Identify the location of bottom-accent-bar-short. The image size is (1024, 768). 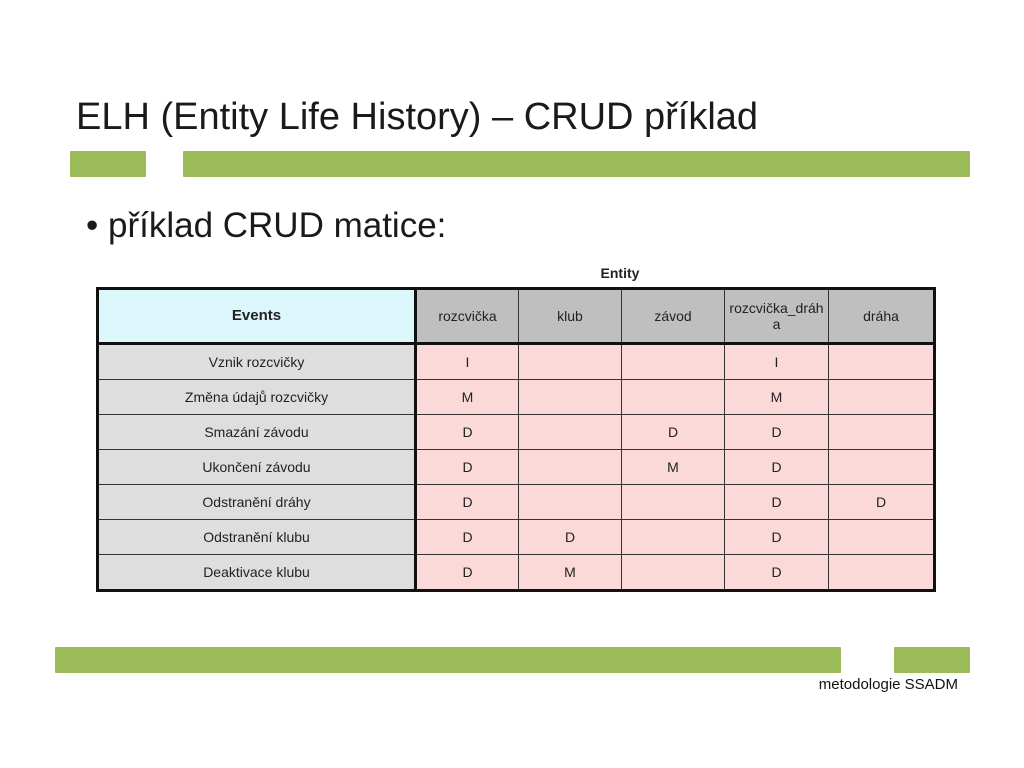
(932, 660).